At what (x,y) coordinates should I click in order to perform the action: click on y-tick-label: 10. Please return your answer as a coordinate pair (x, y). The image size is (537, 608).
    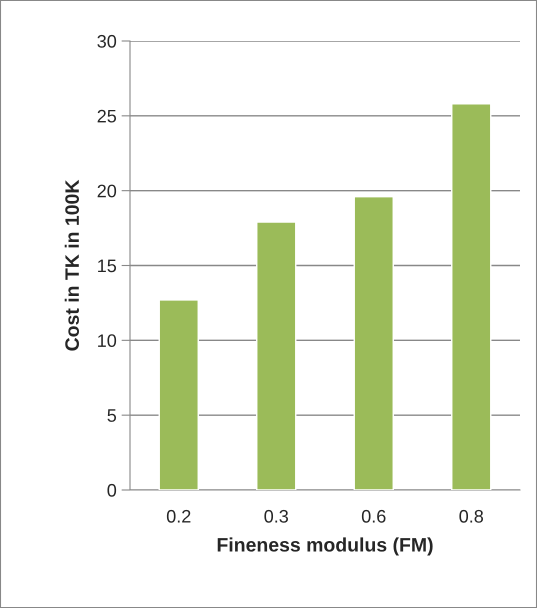
    Looking at the image, I should click on (107, 341).